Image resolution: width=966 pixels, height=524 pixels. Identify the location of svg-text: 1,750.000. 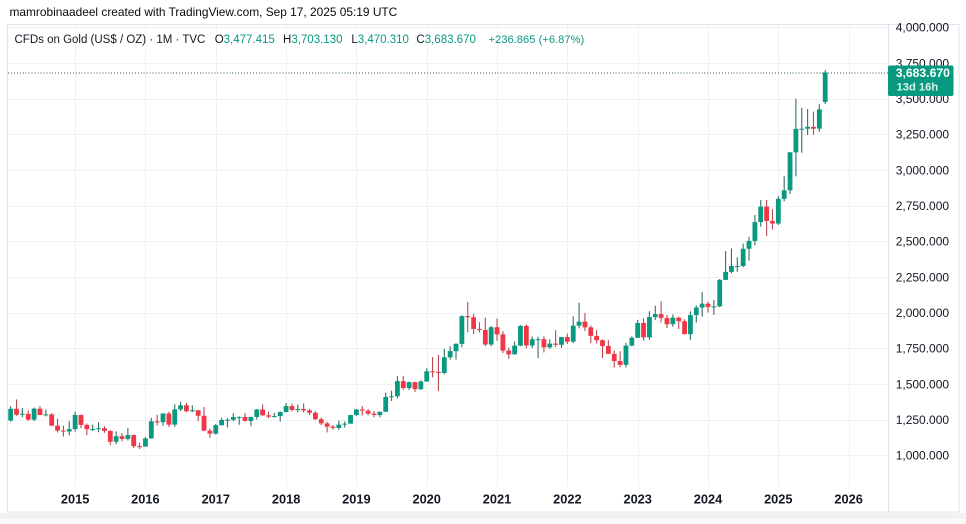
(923, 349).